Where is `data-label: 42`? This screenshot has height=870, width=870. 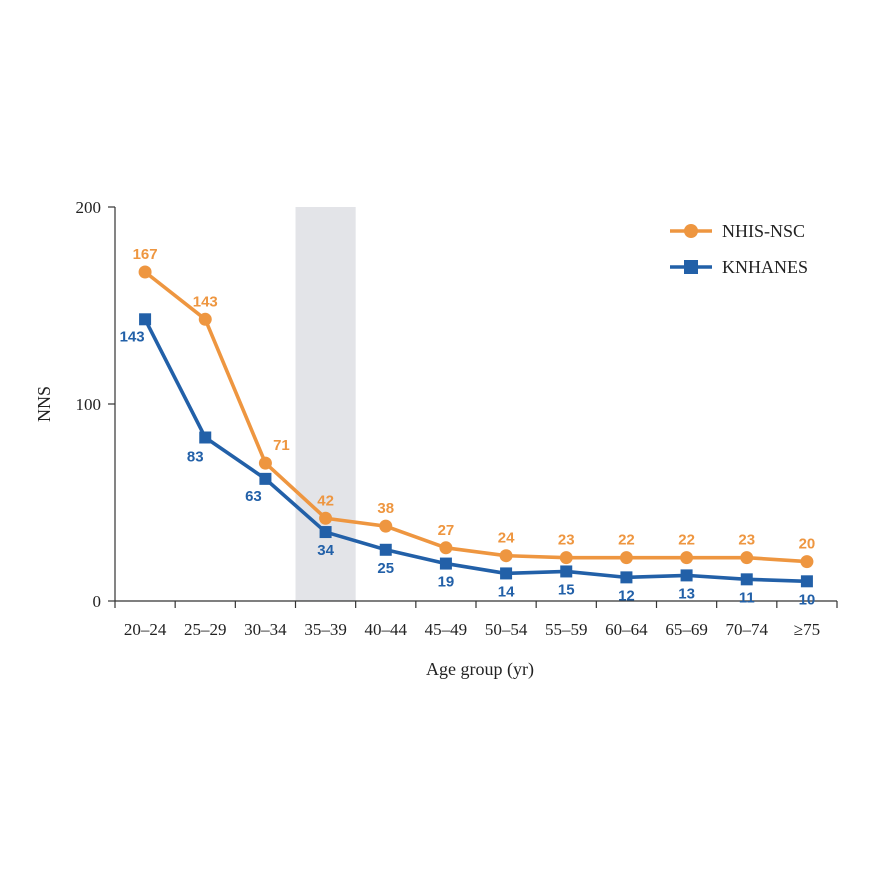
data-label: 42 is located at coordinates (325, 500).